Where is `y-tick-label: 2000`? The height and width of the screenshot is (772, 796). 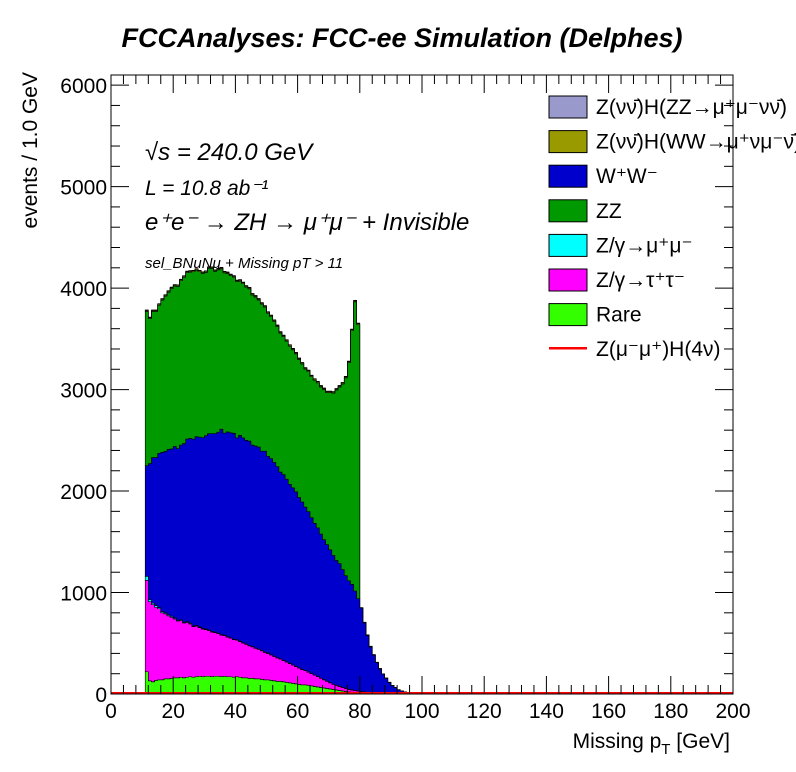
y-tick-label: 2000 is located at coordinates (83, 492).